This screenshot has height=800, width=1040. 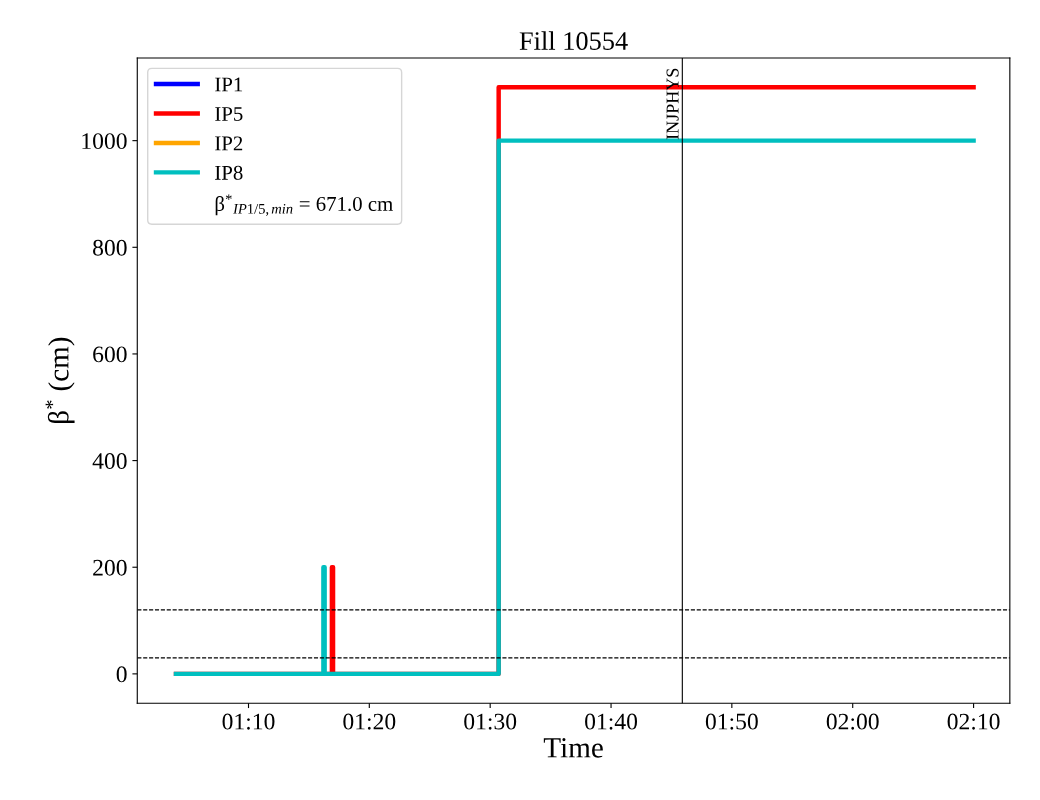 What do you see at coordinates (573, 748) in the screenshot?
I see `x-axis-title: Time` at bounding box center [573, 748].